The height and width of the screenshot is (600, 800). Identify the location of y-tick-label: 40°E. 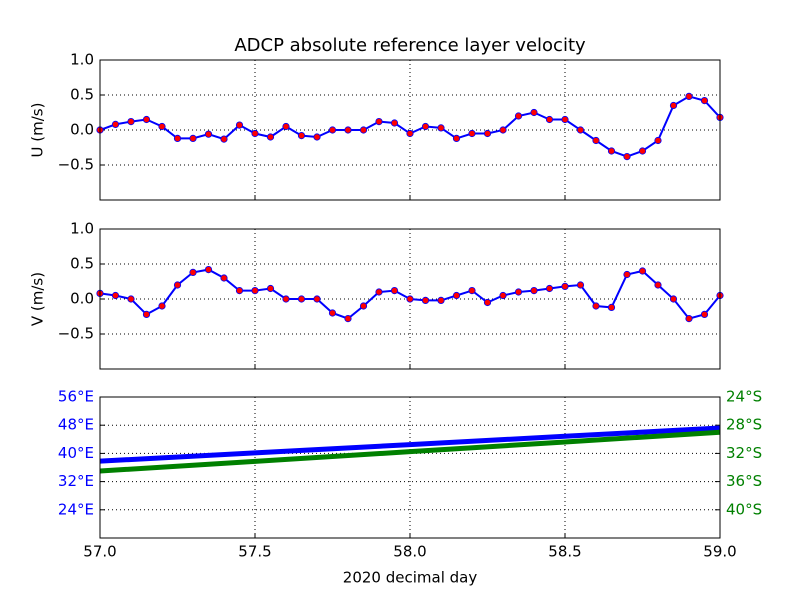
(76, 453).